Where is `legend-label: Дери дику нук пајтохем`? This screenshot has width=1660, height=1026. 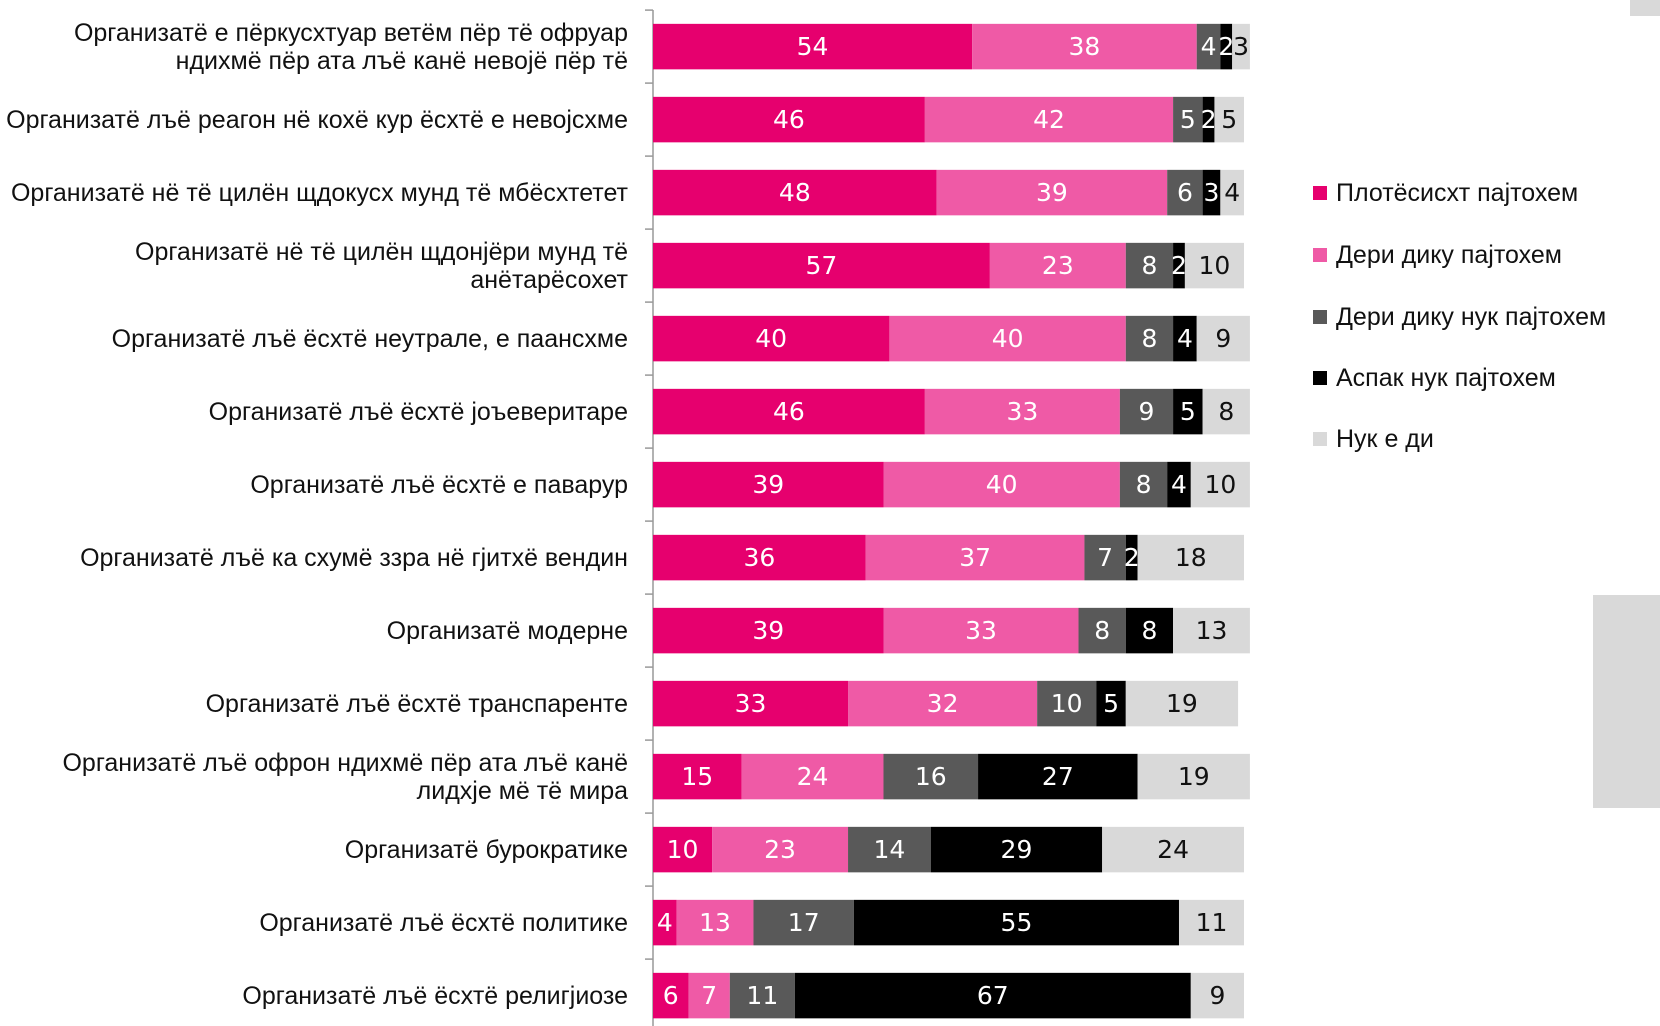 legend-label: Дери дику нук пајтохем is located at coordinates (1471, 317).